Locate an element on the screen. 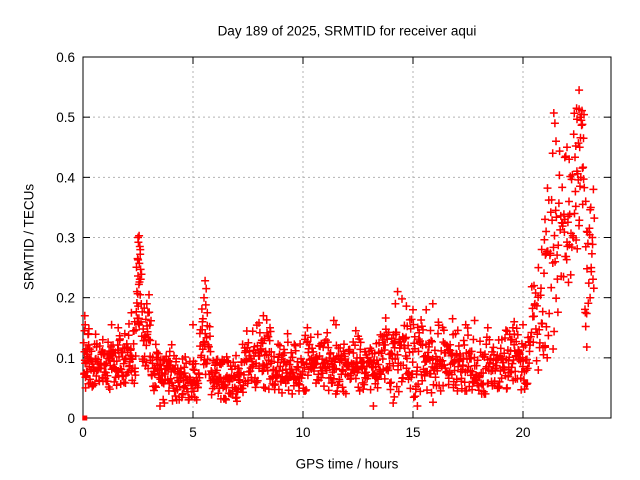 This screenshot has width=640, height=480. y-tick-label: 0 is located at coordinates (71, 418).